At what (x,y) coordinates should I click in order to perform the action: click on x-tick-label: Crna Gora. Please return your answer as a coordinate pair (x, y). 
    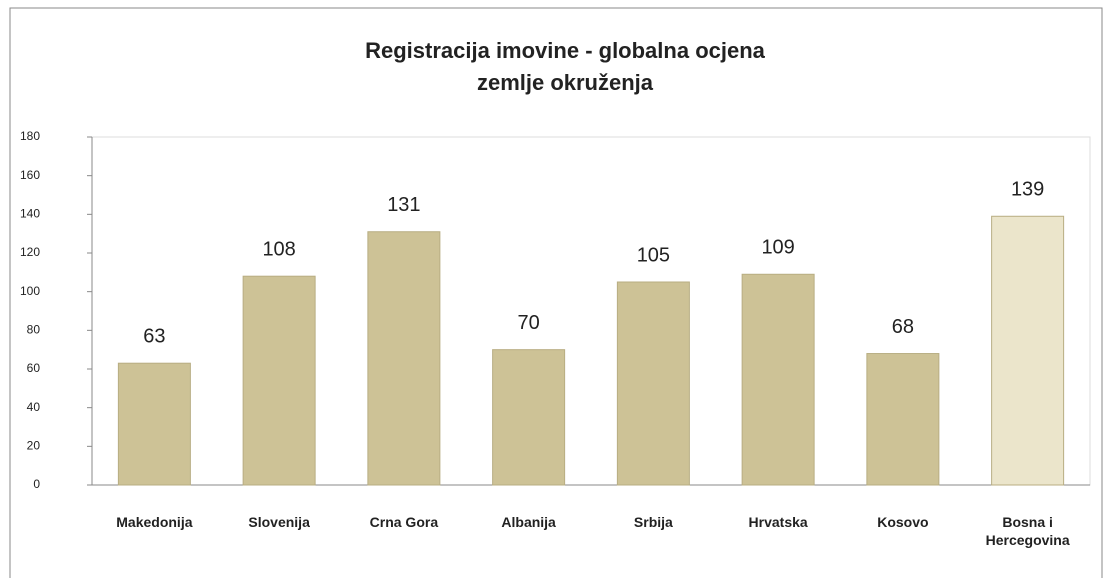
    Looking at the image, I should click on (404, 522).